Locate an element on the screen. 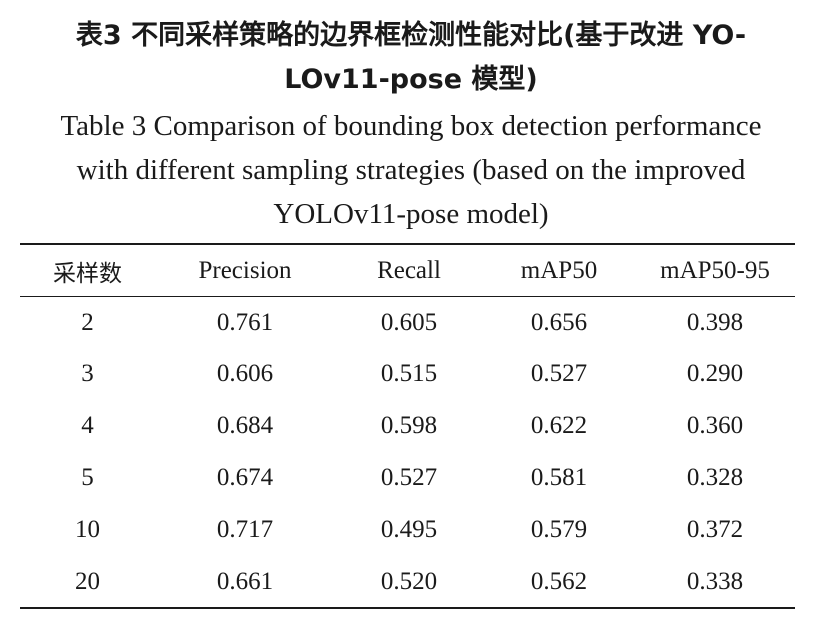  table-cell: 0.360 is located at coordinates (715, 425).